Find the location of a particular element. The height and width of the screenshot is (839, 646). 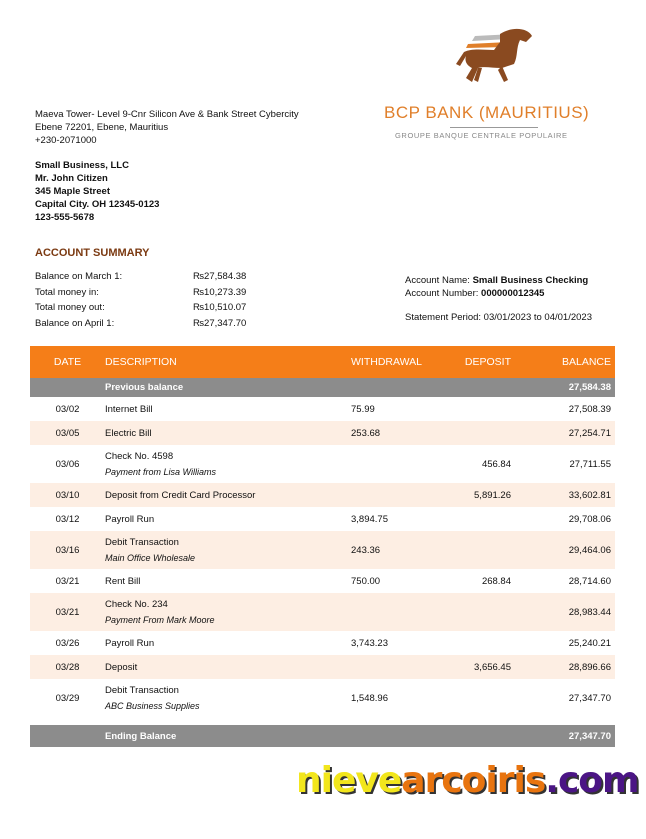

summary-value: ₨27,584.38 is located at coordinates (220, 276).